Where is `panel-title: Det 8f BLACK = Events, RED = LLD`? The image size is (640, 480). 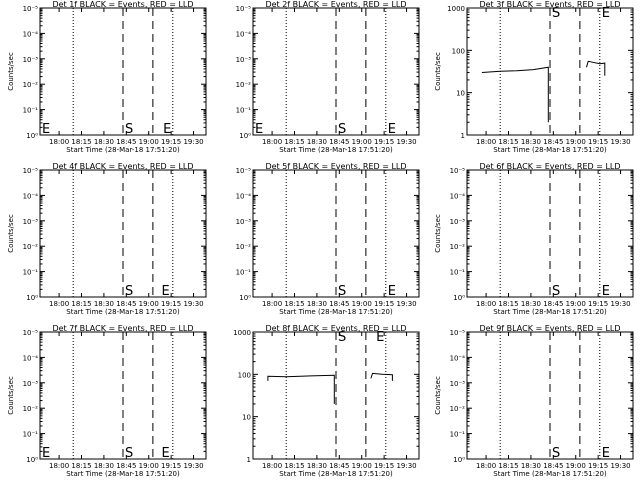 panel-title: Det 8f BLACK = Events, RED = LLD is located at coordinates (335, 328).